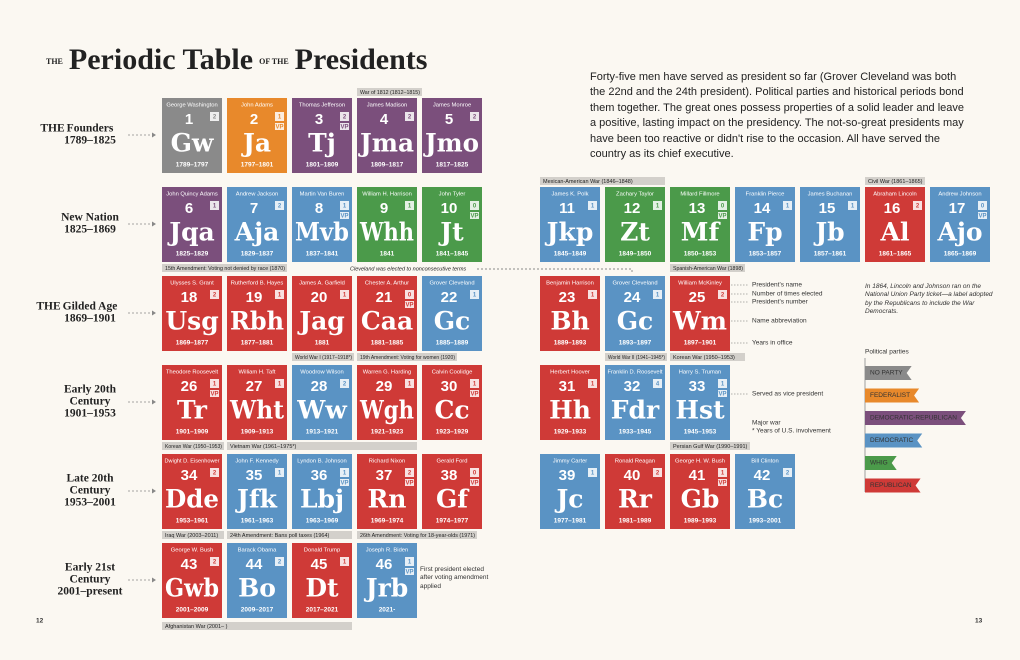 This screenshot has width=1020, height=660. What do you see at coordinates (257, 551) in the screenshot?
I see `president-name: Barack Obama` at bounding box center [257, 551].